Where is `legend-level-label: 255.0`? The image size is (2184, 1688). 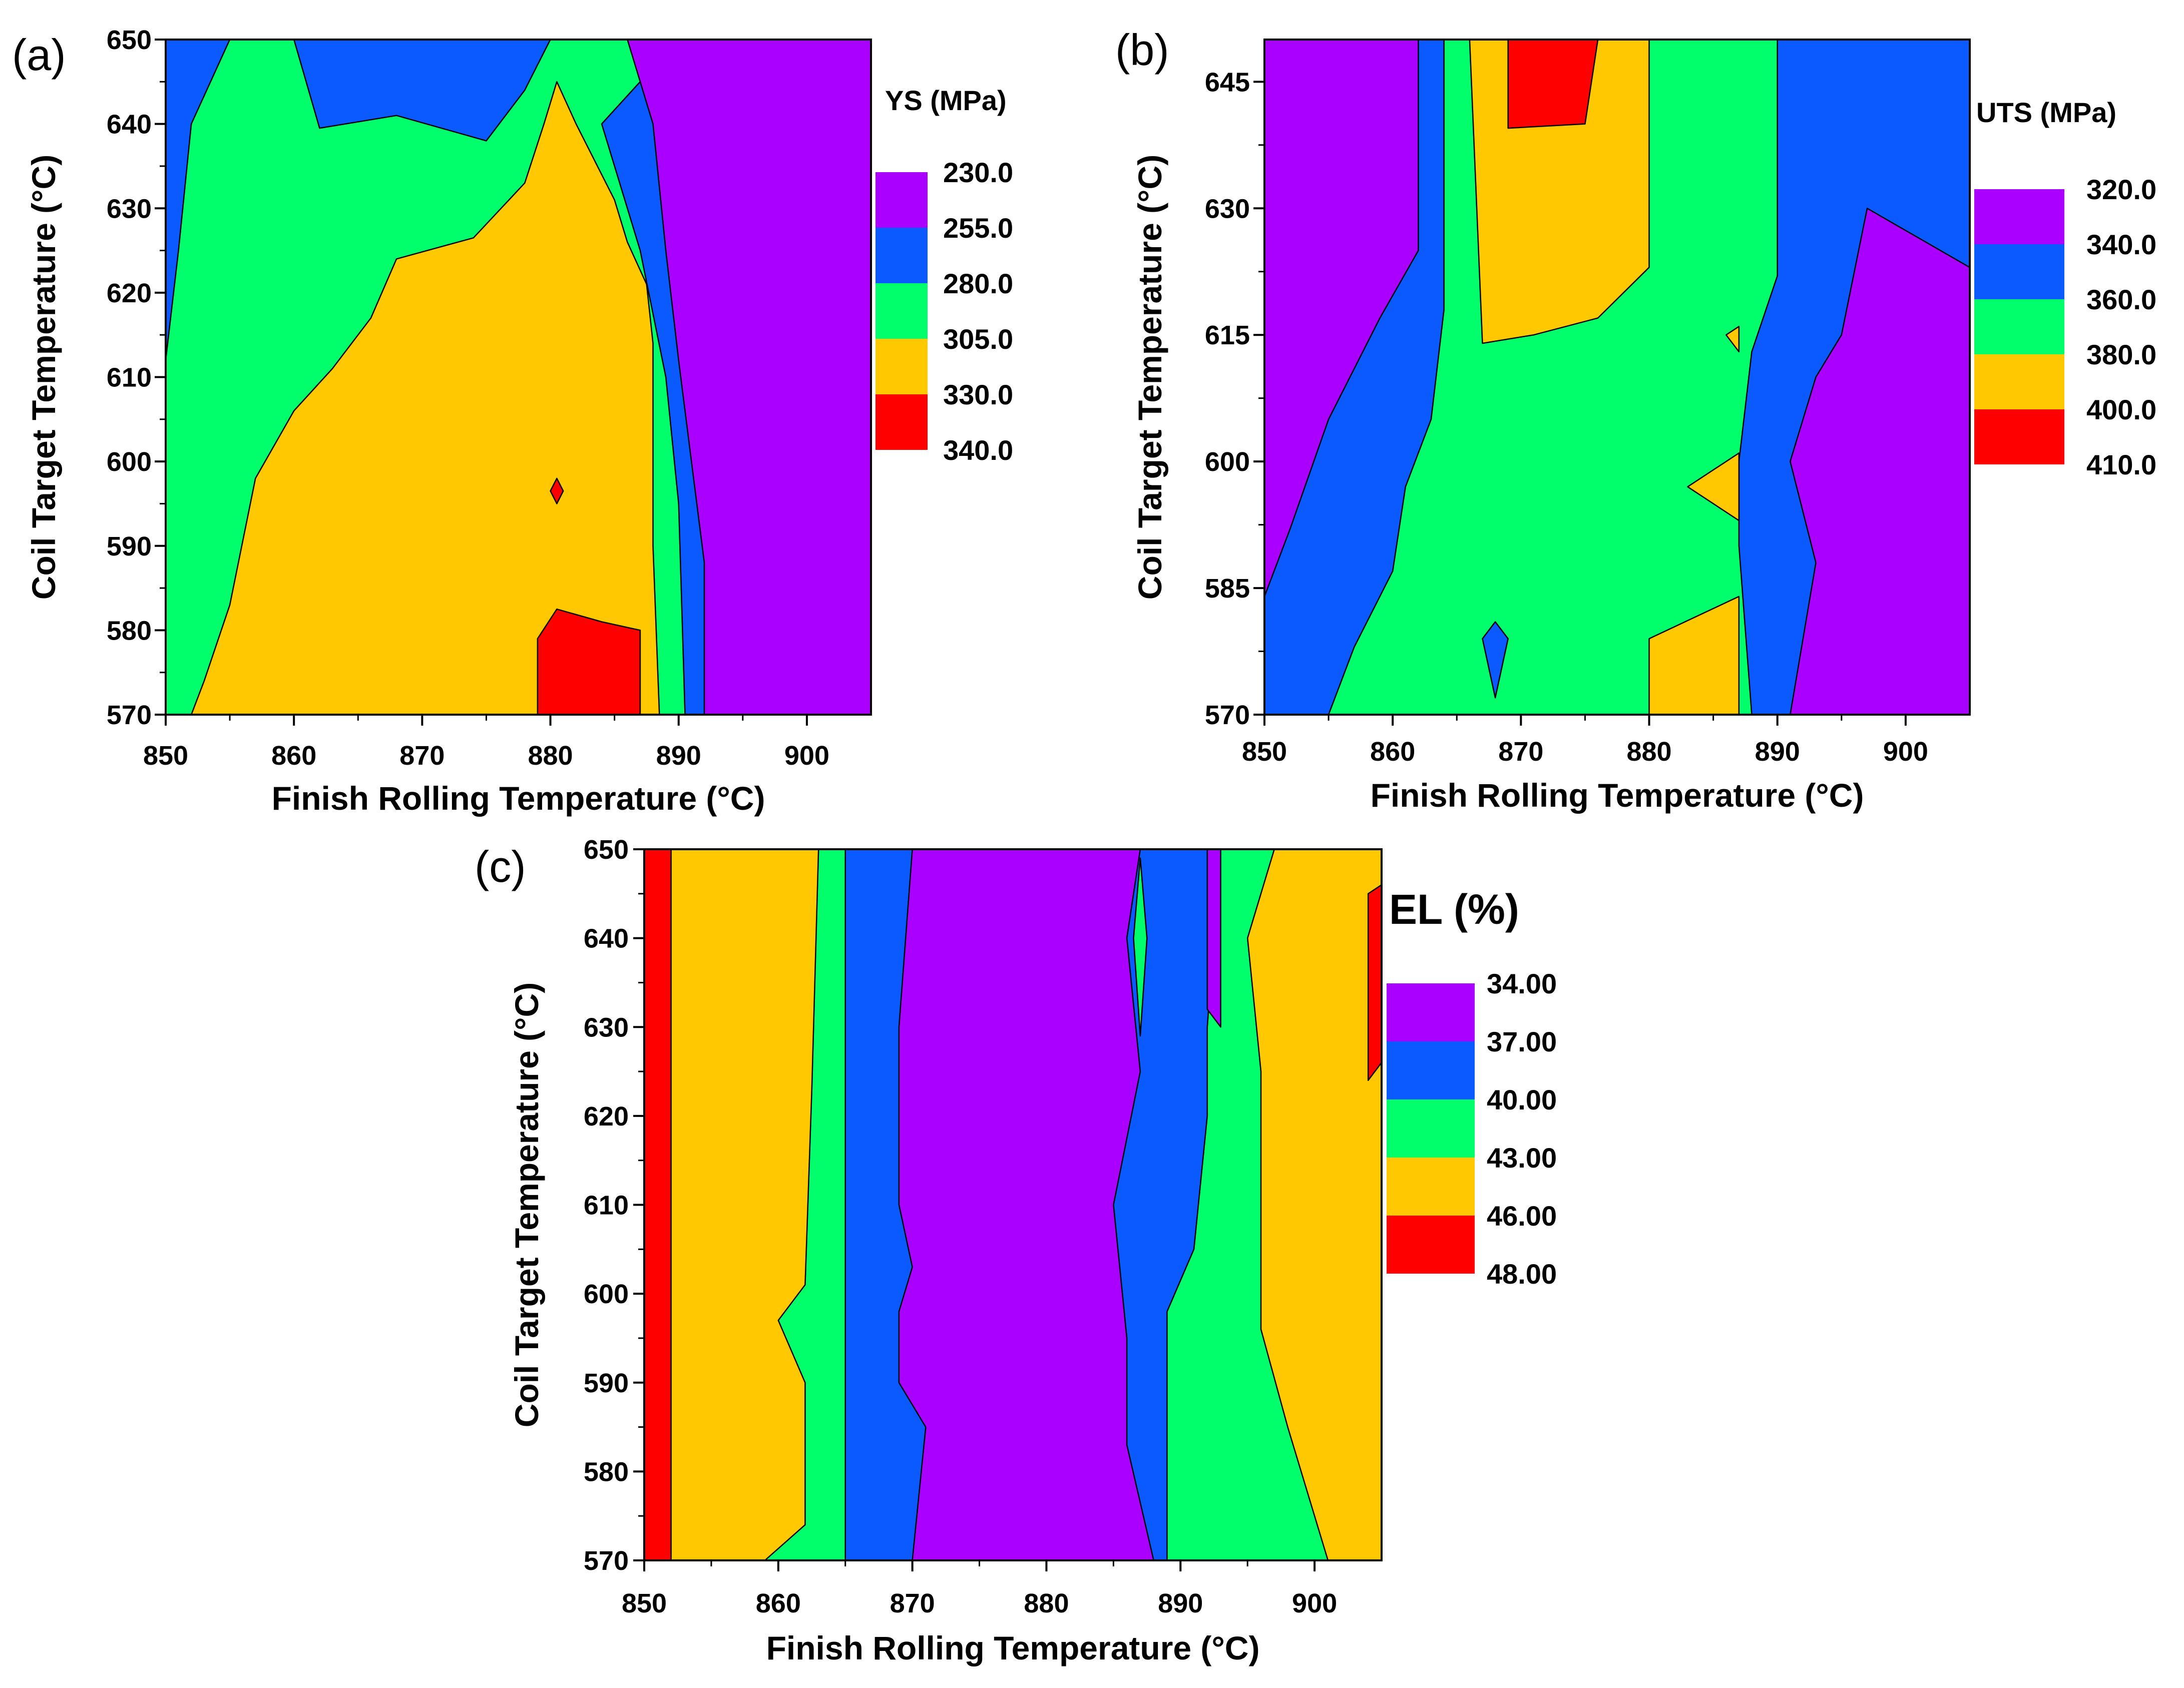
legend-level-label: 255.0 is located at coordinates (978, 228).